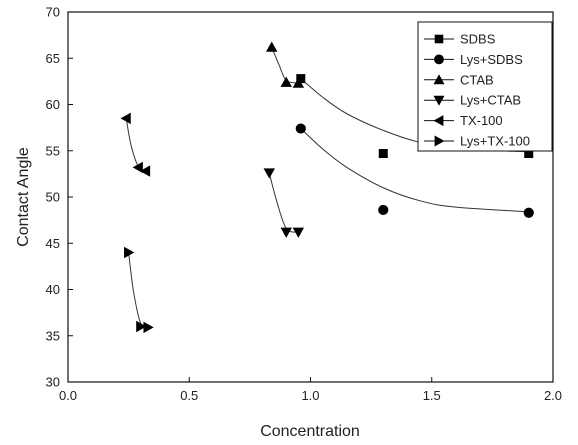 This screenshot has height=445, width=578. What do you see at coordinates (553, 395) in the screenshot?
I see `x-tick-label: 2.0` at bounding box center [553, 395].